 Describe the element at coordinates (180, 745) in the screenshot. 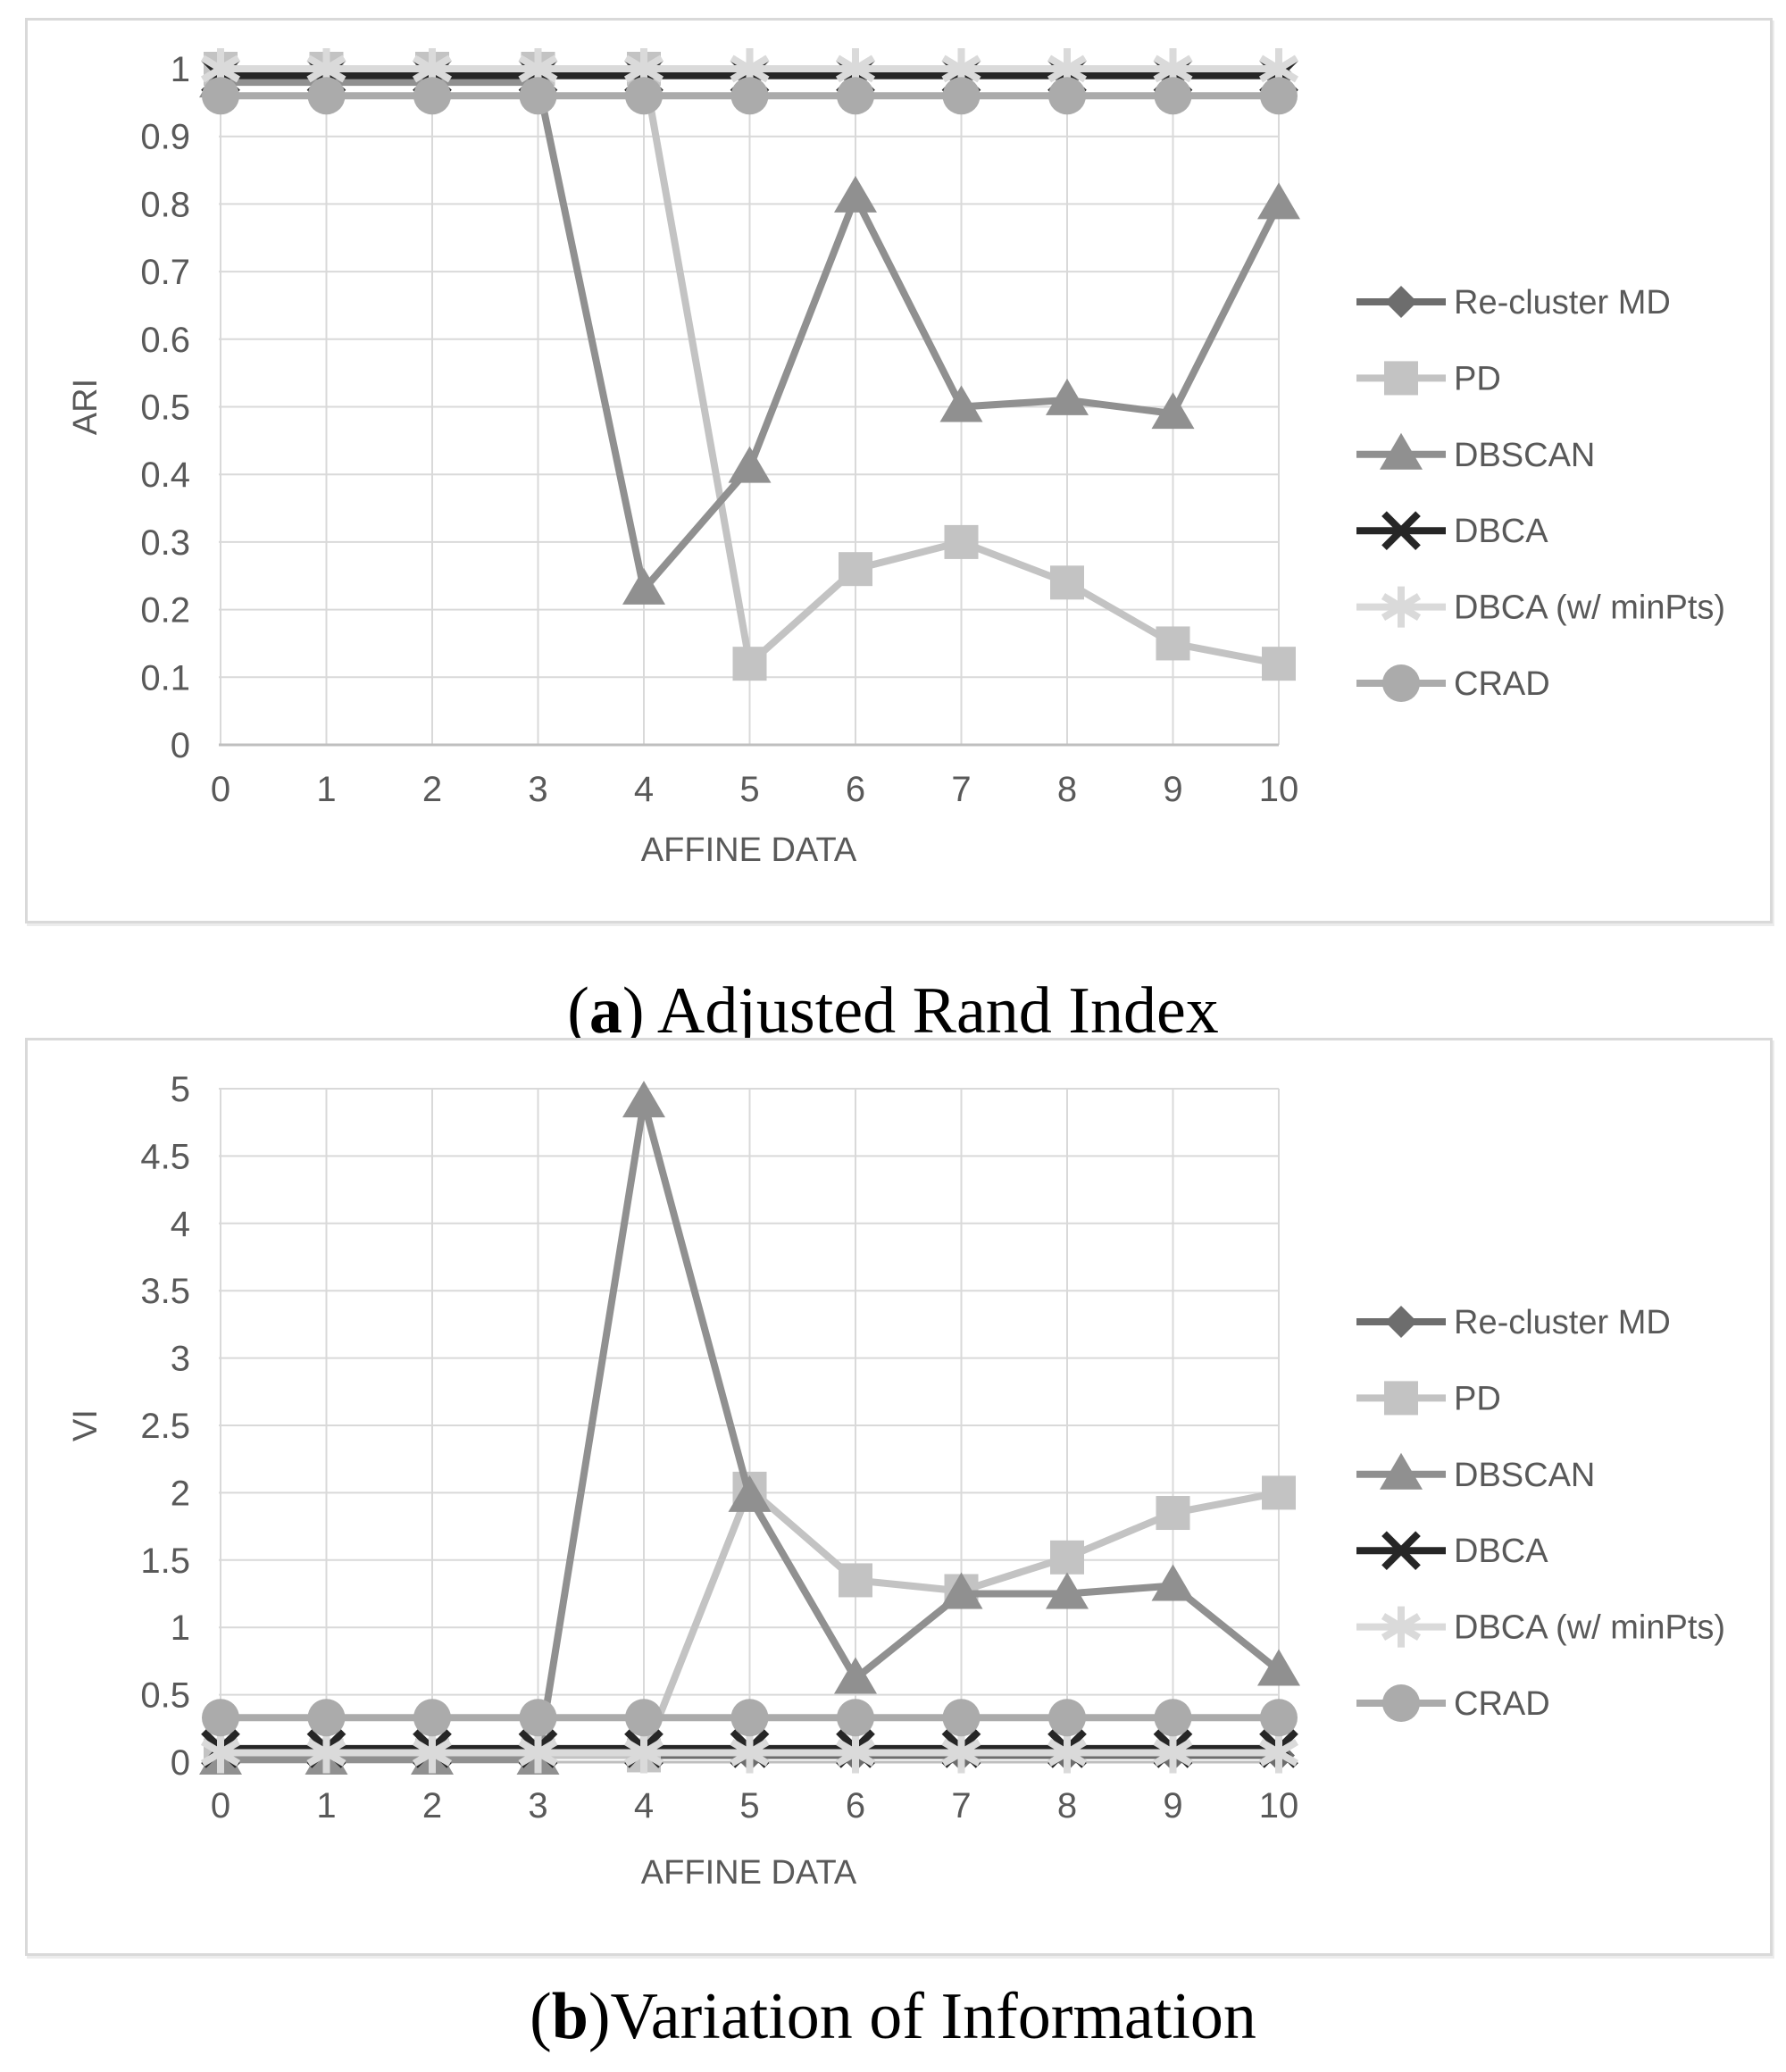

I see `y-tick-label: 0` at that location.